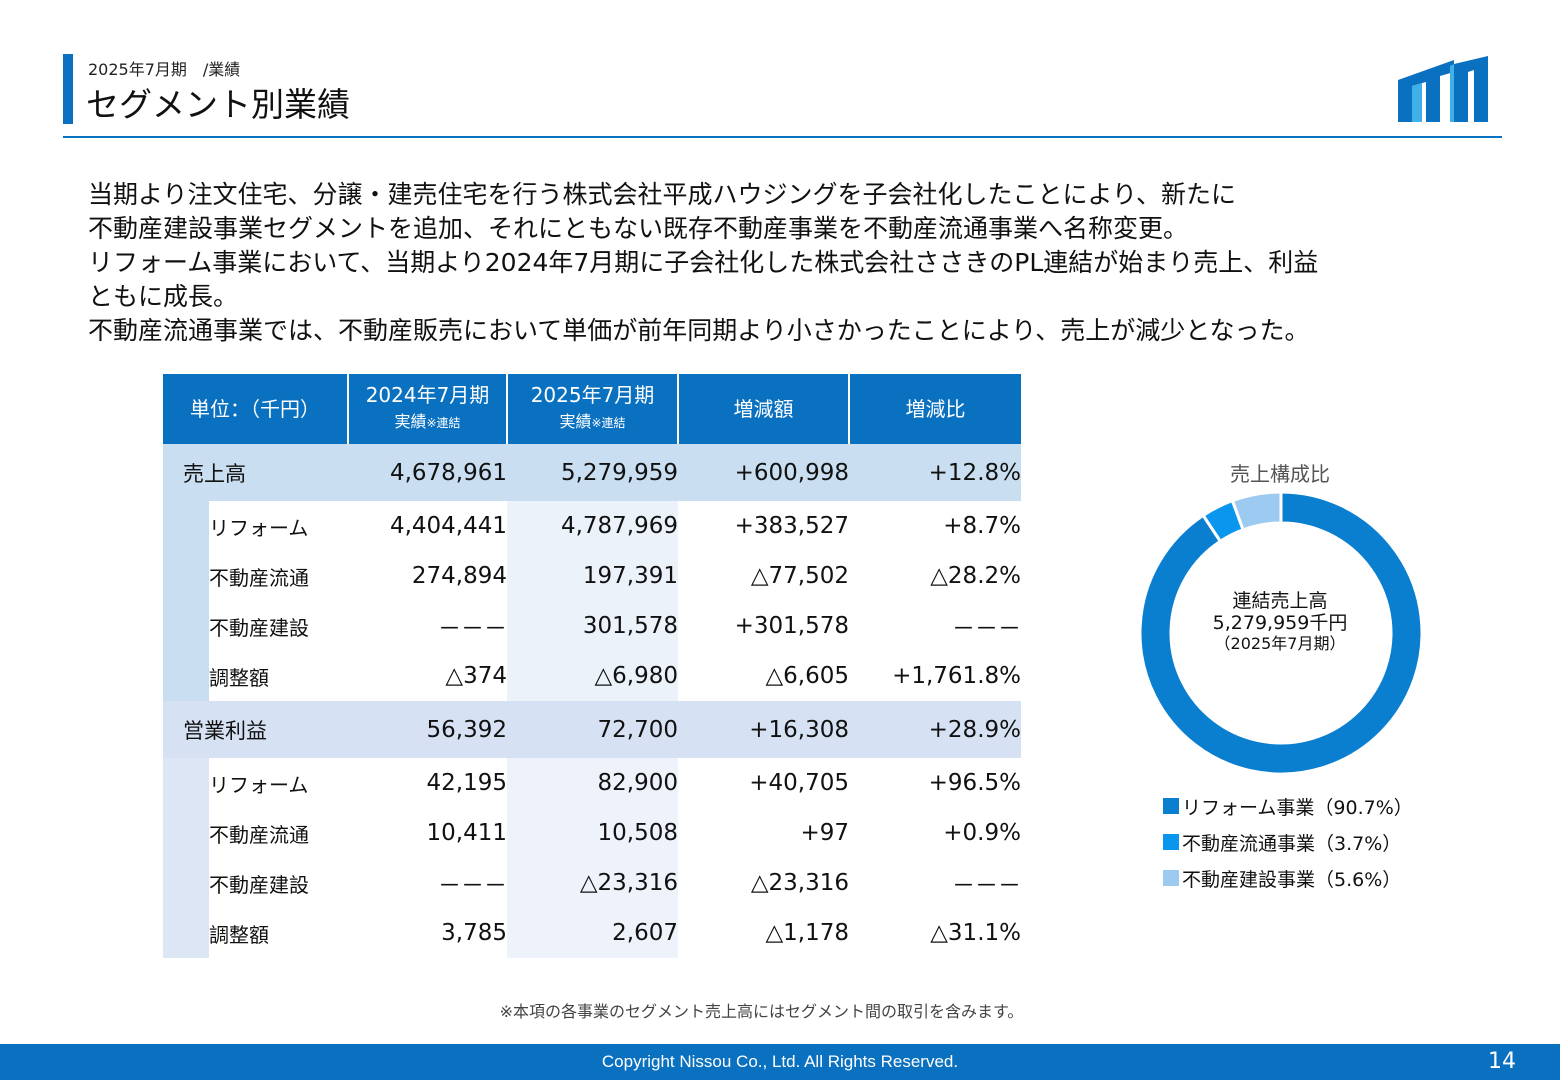  Describe the element at coordinates (448, 526) in the screenshot. I see `cell-prev: 4,404,441` at that location.